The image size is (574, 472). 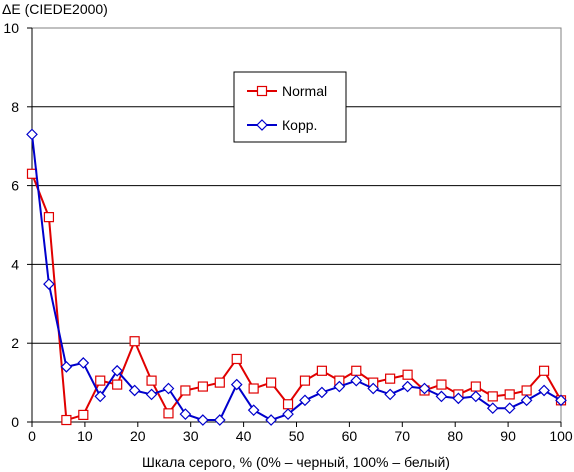 What do you see at coordinates (11, 28) in the screenshot?
I see `y-tick-label: 10` at bounding box center [11, 28].